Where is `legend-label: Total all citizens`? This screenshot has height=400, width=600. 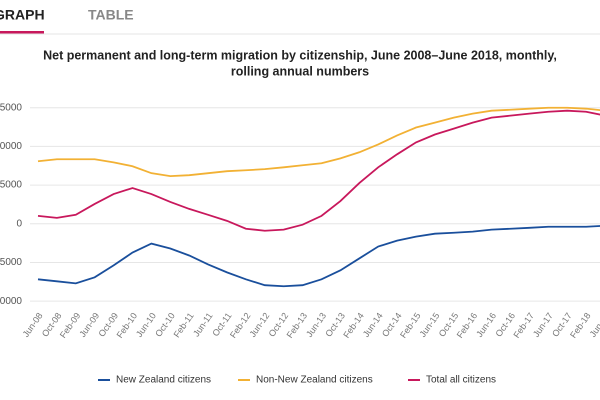
legend-label: Total all citizens is located at coordinates (461, 380).